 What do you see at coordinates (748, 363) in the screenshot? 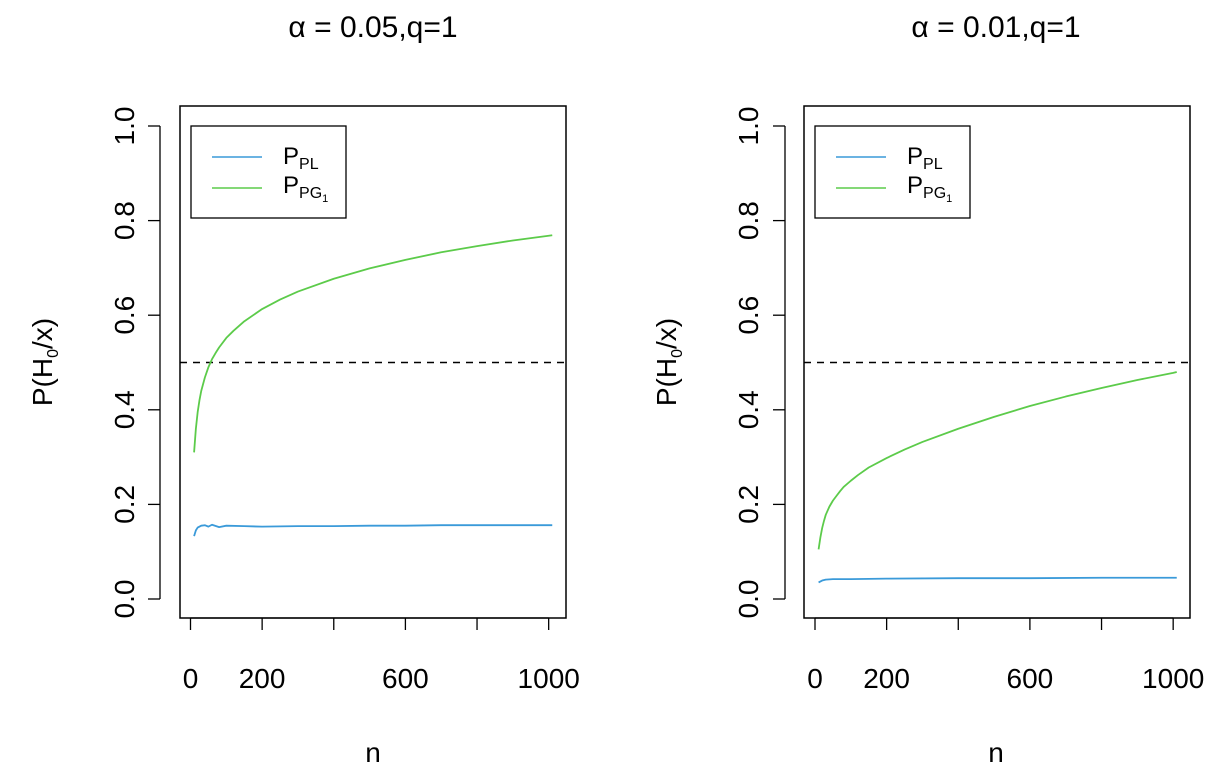
I see `y-tick-labels-right: 0.0 0.2 0.4 0.6 0.8 1.0` at bounding box center [748, 363].